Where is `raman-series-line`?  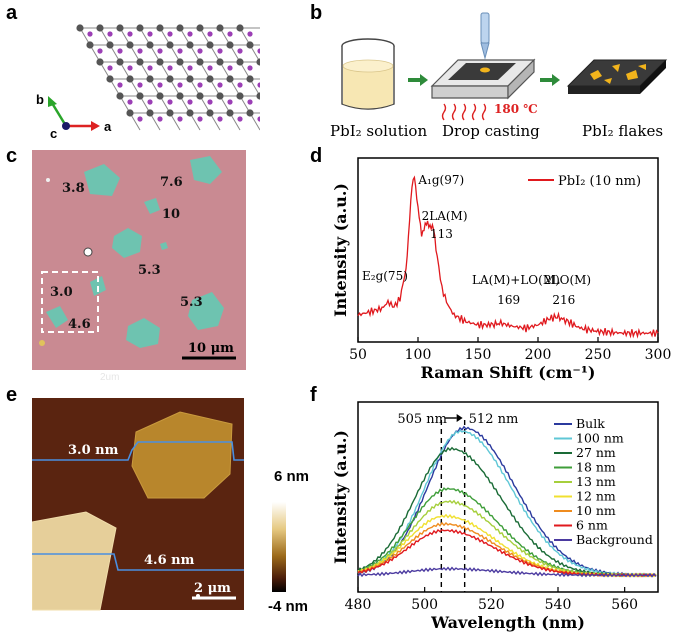
raman-series-line is located at coordinates (508, 257).